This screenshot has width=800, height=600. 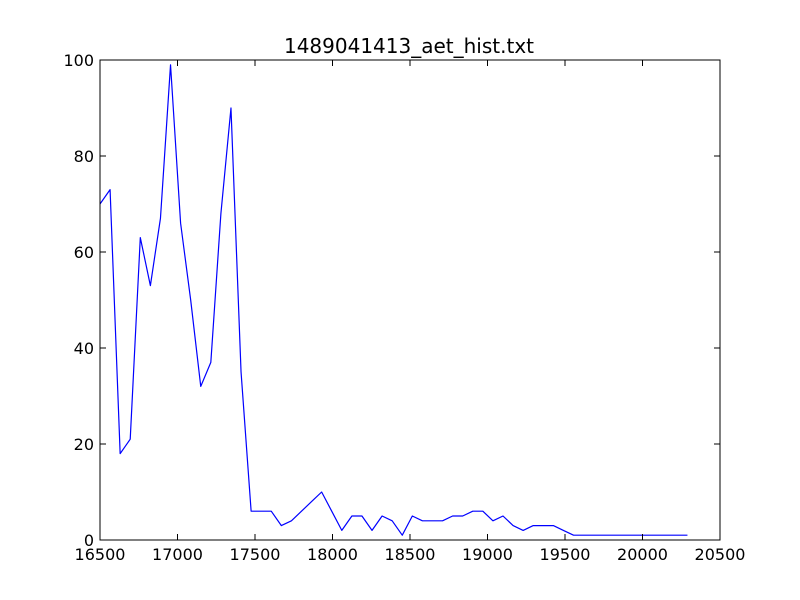 I want to click on y-tick-label: 40, so click(x=84, y=348).